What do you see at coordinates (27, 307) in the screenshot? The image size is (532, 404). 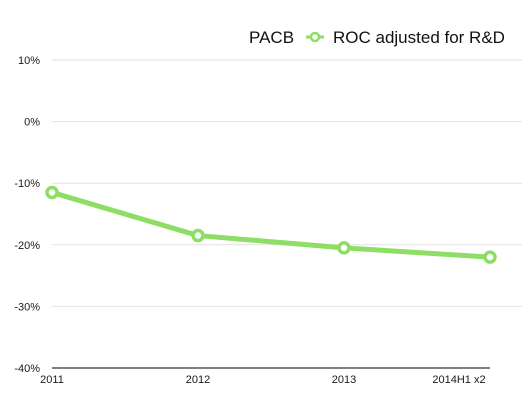 I see `y-tick-label: -30%` at bounding box center [27, 307].